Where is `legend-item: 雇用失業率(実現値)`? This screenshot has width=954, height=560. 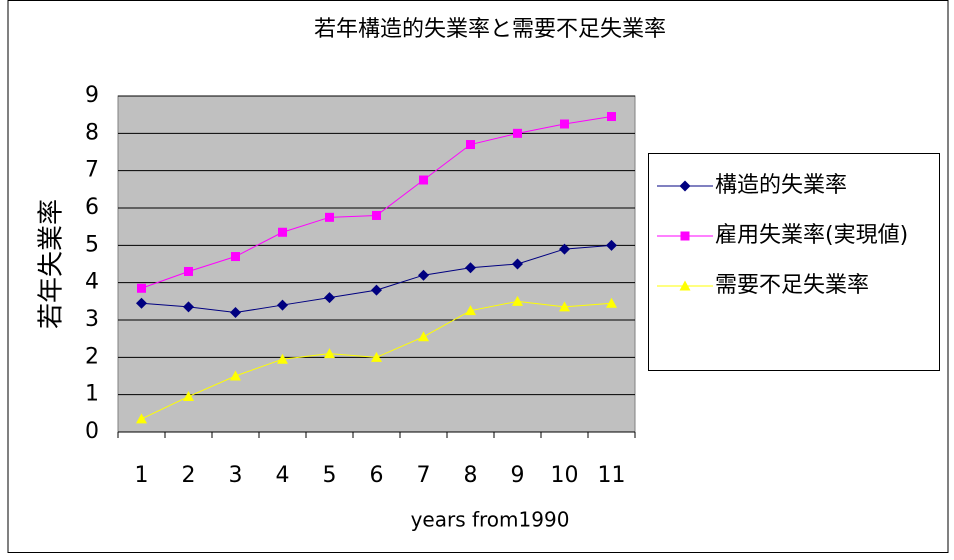 legend-item: 雇用失業率(実現値) is located at coordinates (794, 236).